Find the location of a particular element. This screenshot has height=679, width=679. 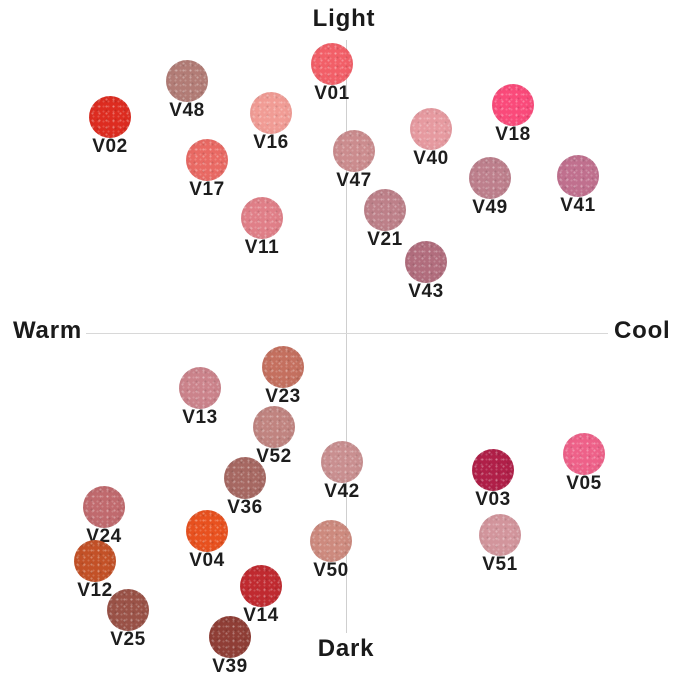

shade-point-v51: V51 is located at coordinates (500, 544).